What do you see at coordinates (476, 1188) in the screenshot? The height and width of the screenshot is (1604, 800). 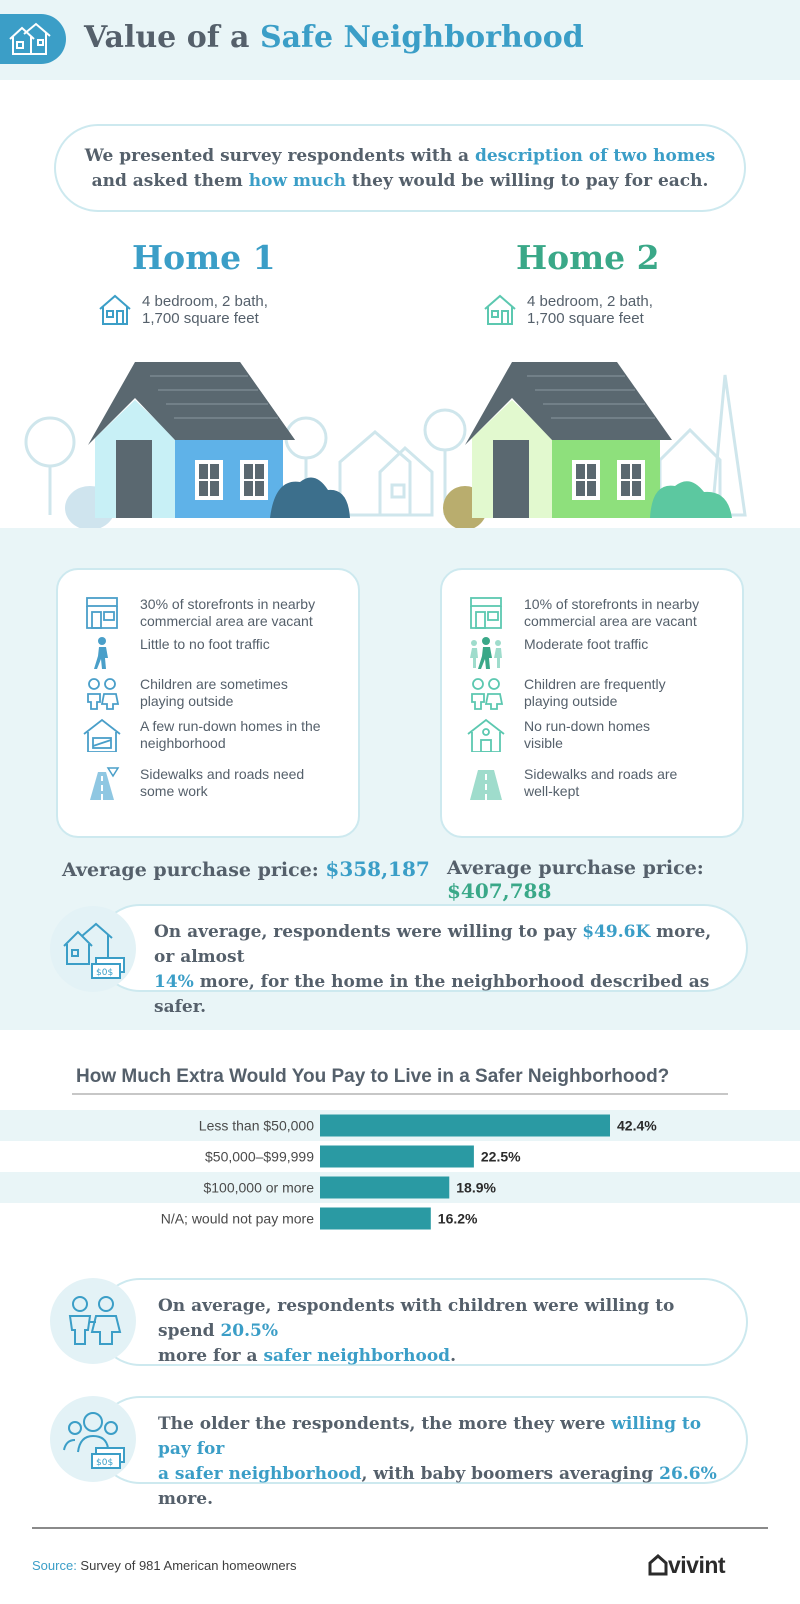 I see `value-label: 18.9%` at bounding box center [476, 1188].